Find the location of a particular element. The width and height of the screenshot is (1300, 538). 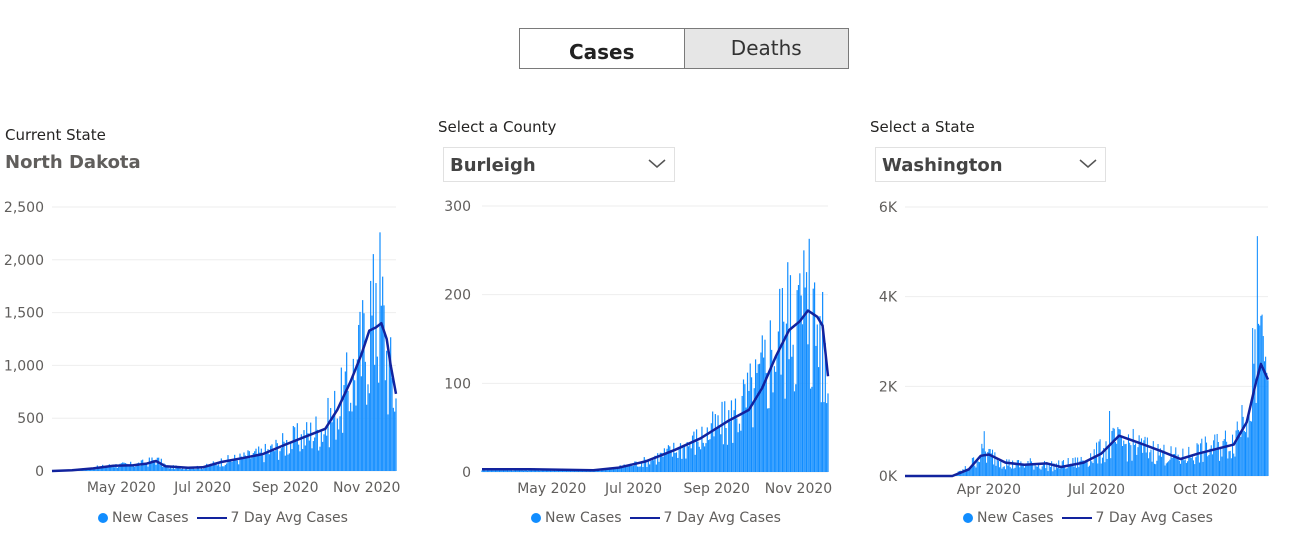

cases-toggle-button: Cases is located at coordinates (602, 48).